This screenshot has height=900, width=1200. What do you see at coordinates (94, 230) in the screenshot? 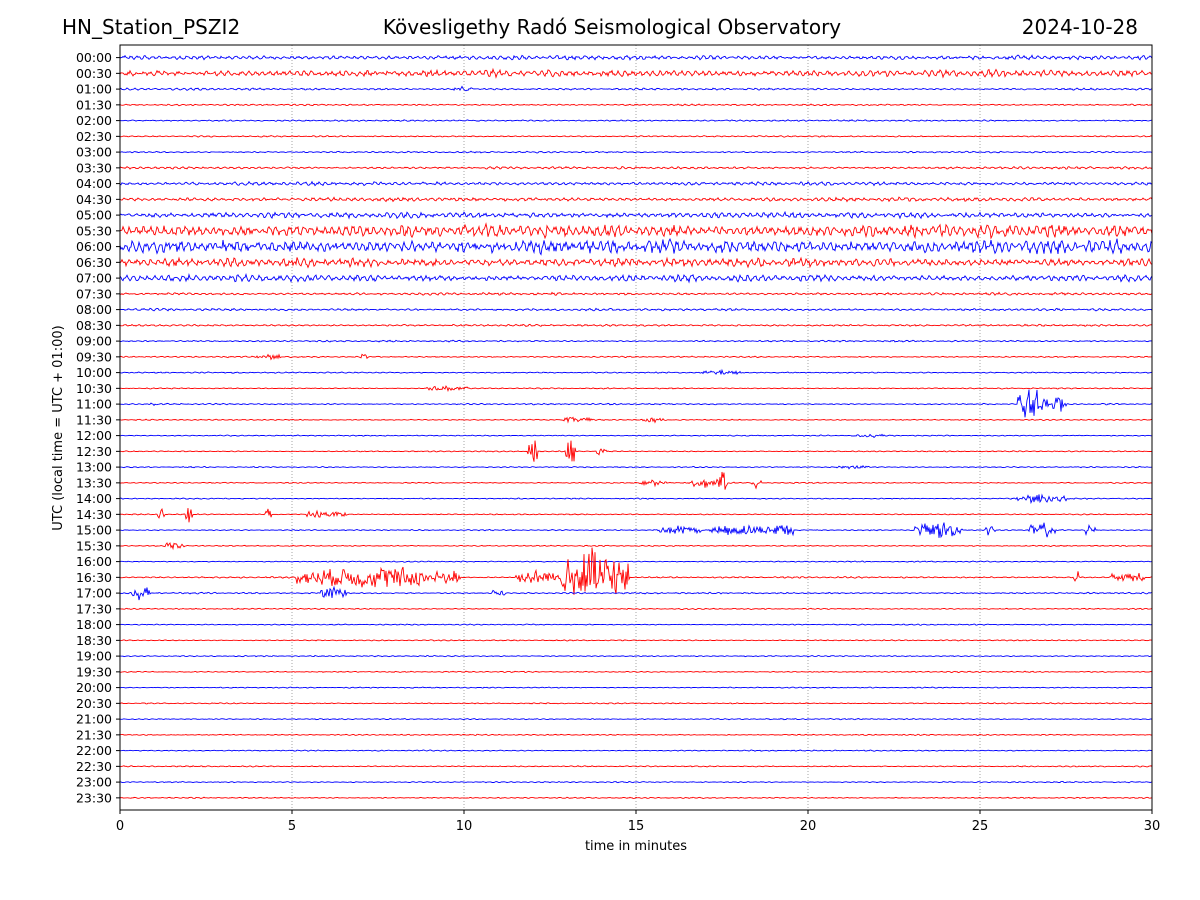
I see `y-tick-label: 05:30` at bounding box center [94, 230].